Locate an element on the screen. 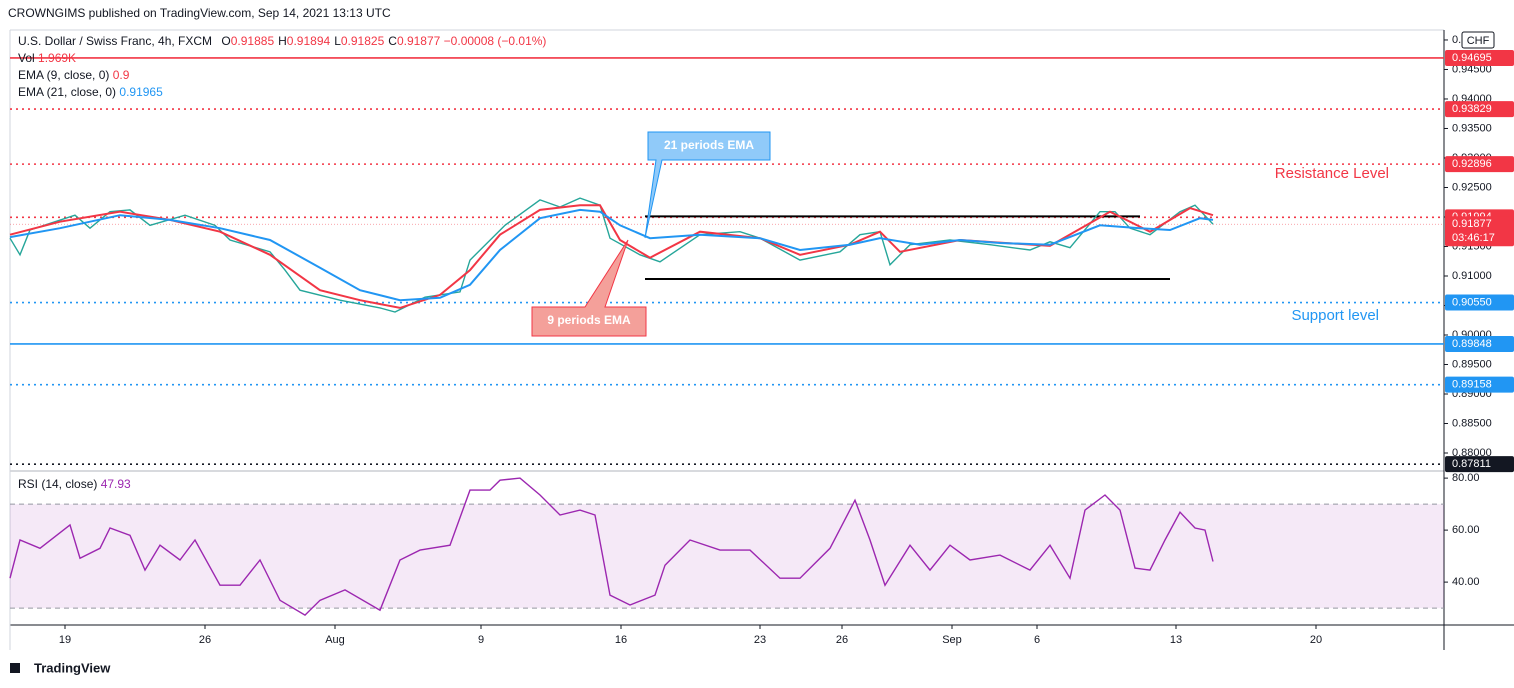 Image resolution: width=1514 pixels, height=688 pixels. ohlc-key: L is located at coordinates (337, 41).